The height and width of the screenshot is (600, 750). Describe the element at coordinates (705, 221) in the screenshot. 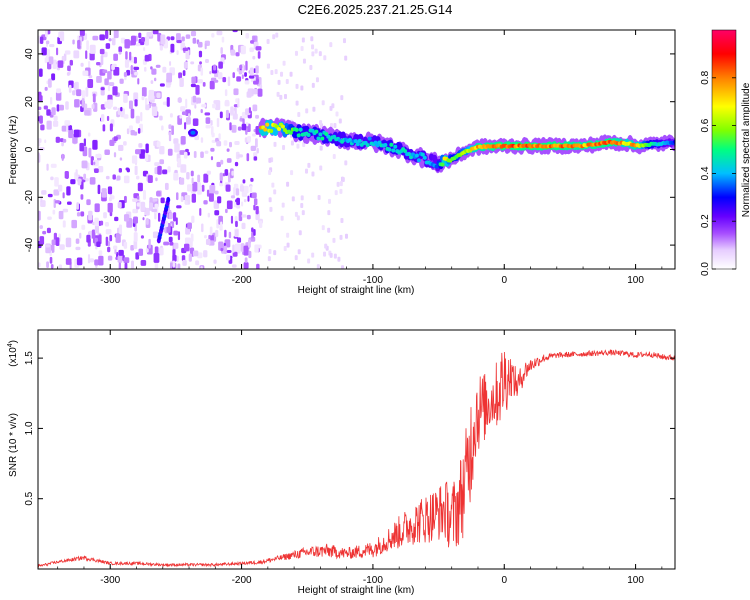

I see `colorbar-tick-label: 0.2` at that location.